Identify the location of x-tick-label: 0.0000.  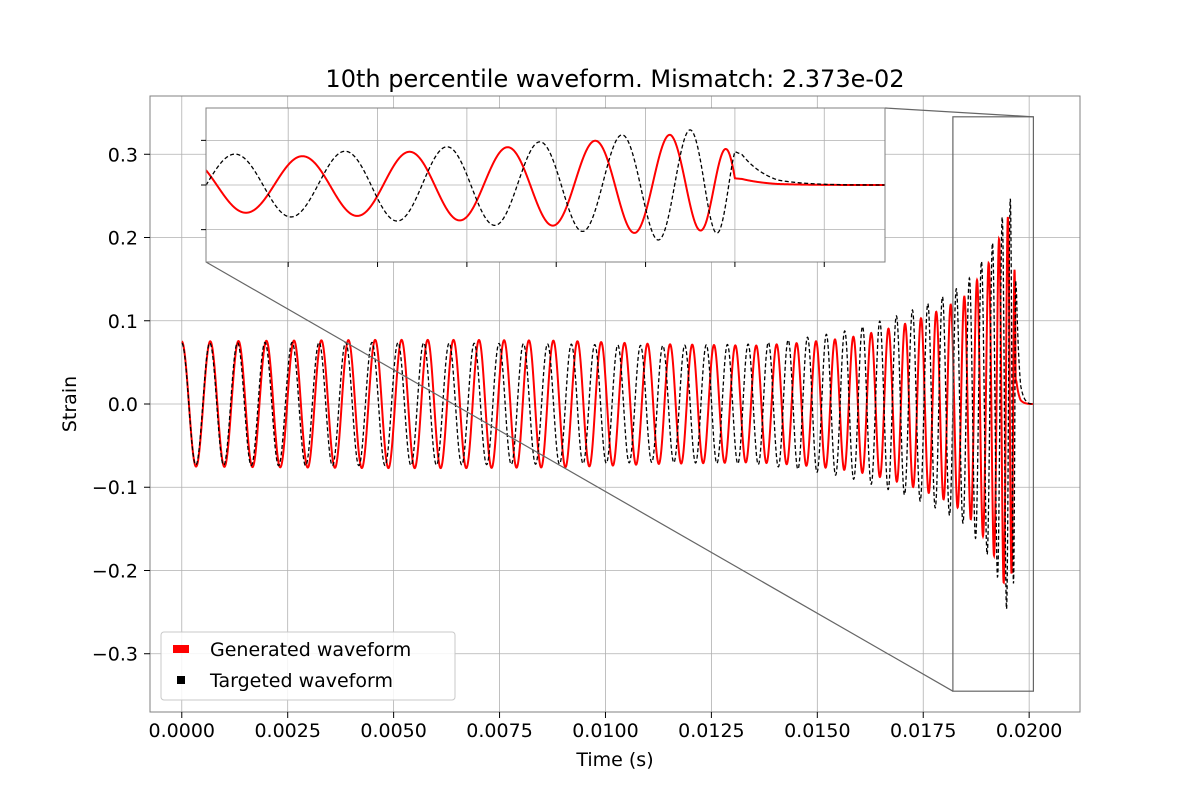
(182, 731).